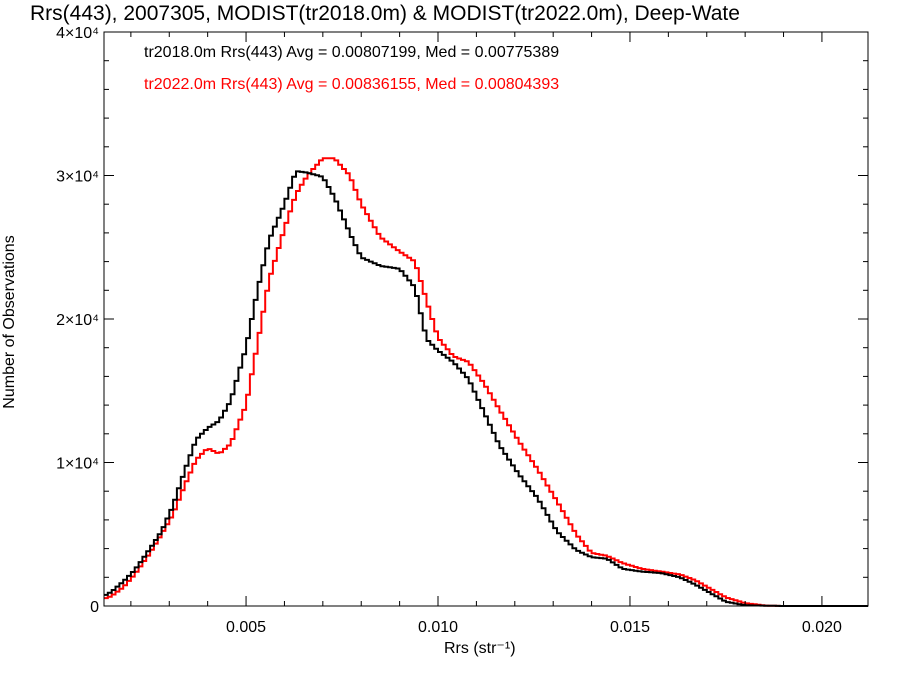 The width and height of the screenshot is (900, 675). I want to click on x-tick-label: 0.015, so click(630, 627).